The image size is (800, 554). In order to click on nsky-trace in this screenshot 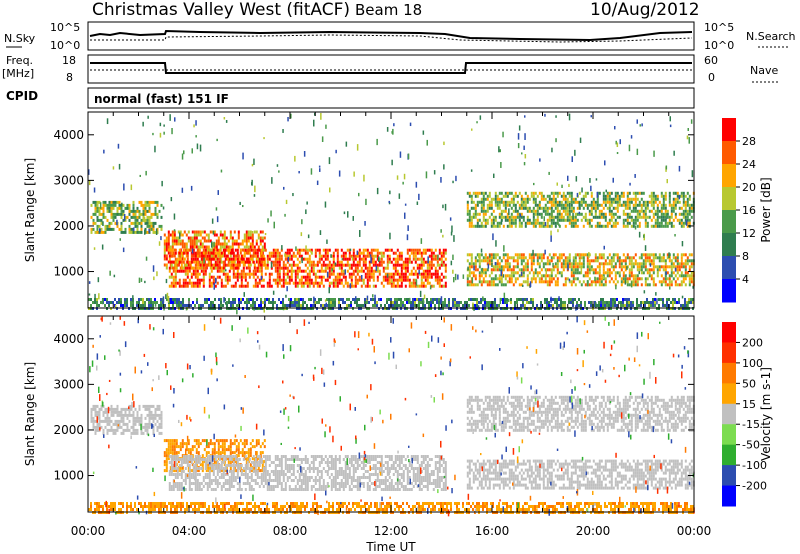, I will do `click(391, 35)`.